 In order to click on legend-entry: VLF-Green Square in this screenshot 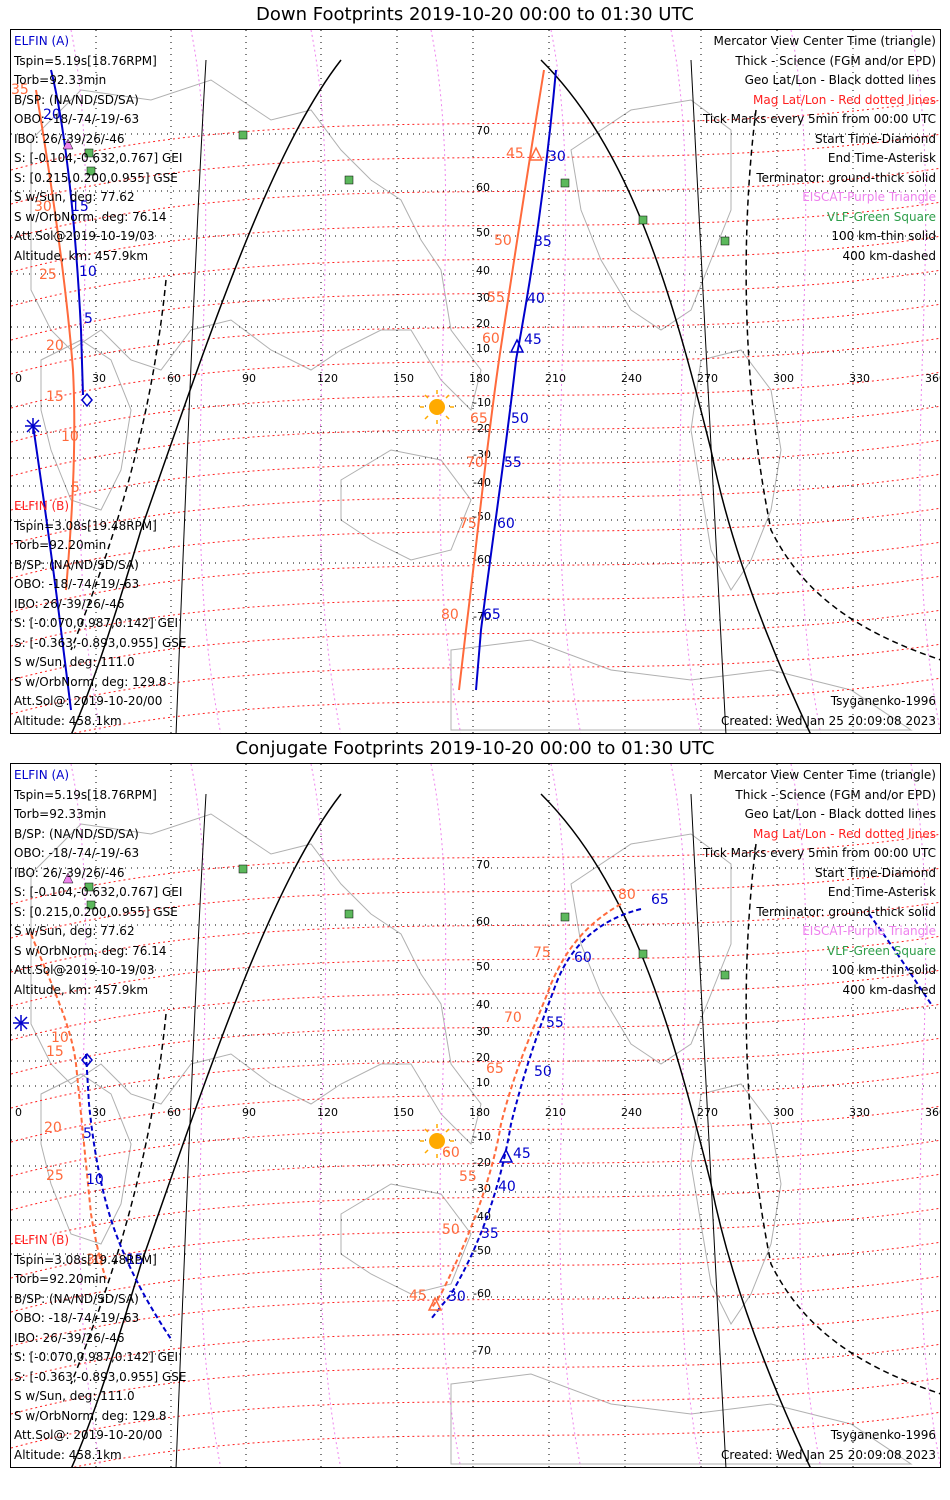, I will do `click(881, 950)`.